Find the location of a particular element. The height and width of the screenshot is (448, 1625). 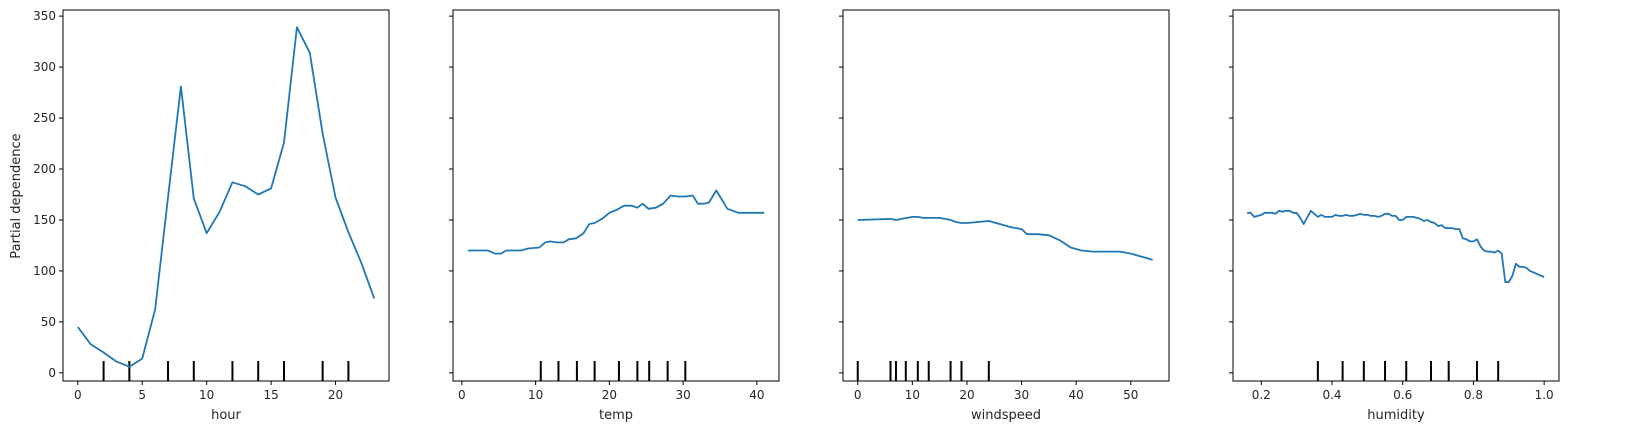

x-tick-label: 15 is located at coordinates (270, 395).